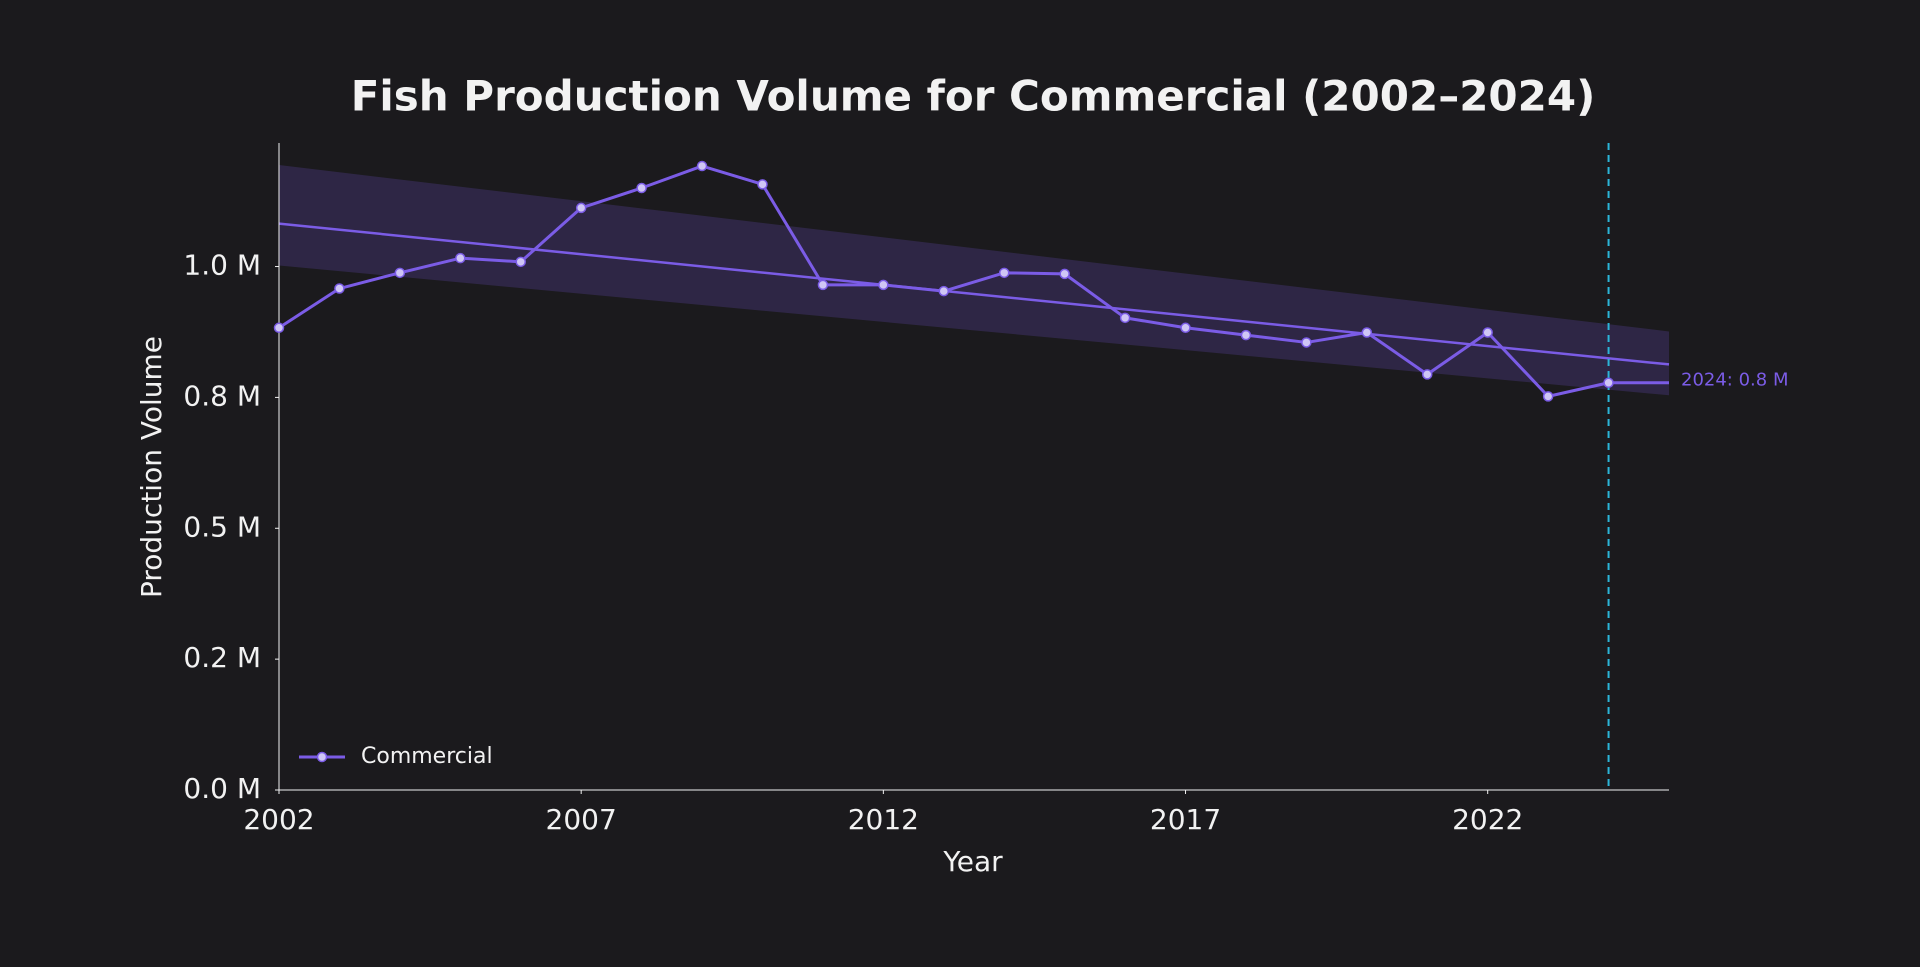 The width and height of the screenshot is (1920, 967). What do you see at coordinates (151, 467) in the screenshot?
I see `y-axis-title: Production Volume` at bounding box center [151, 467].